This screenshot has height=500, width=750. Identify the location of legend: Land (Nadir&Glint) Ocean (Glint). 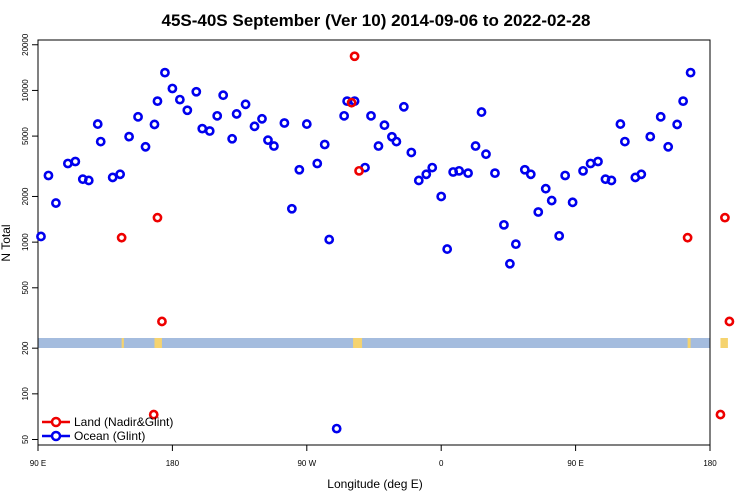
(107, 429).